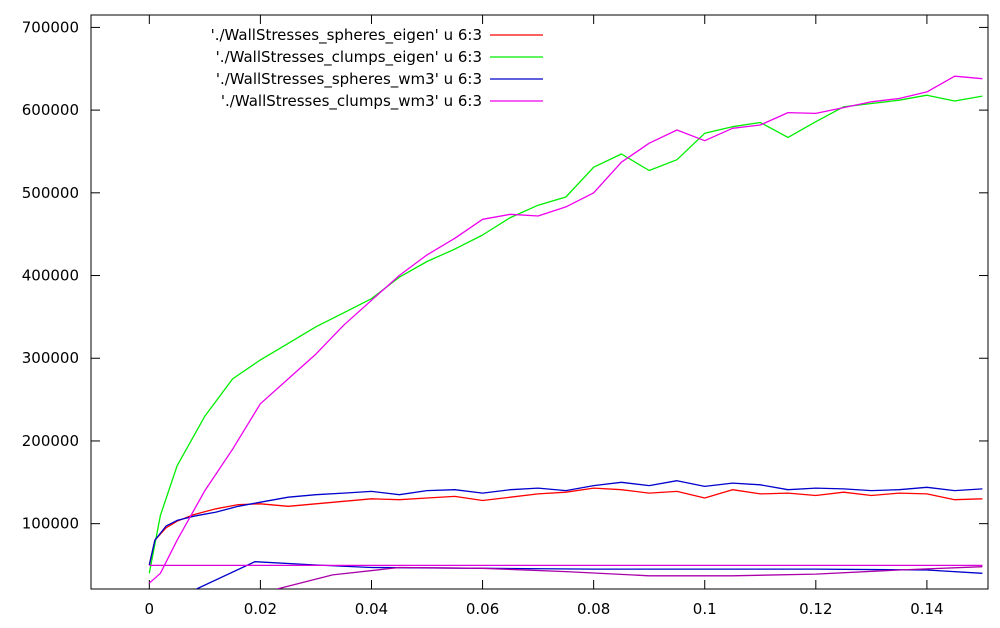 The width and height of the screenshot is (1000, 628). What do you see at coordinates (815, 609) in the screenshot?
I see `x-tick-label: 0.12` at bounding box center [815, 609].